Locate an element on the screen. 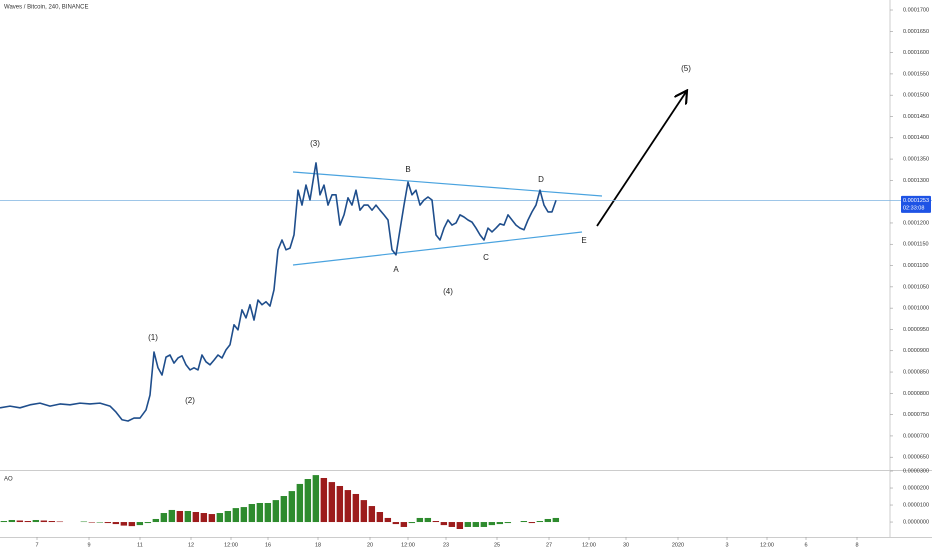  y-tick-label: 0.0000700 is located at coordinates (916, 436).